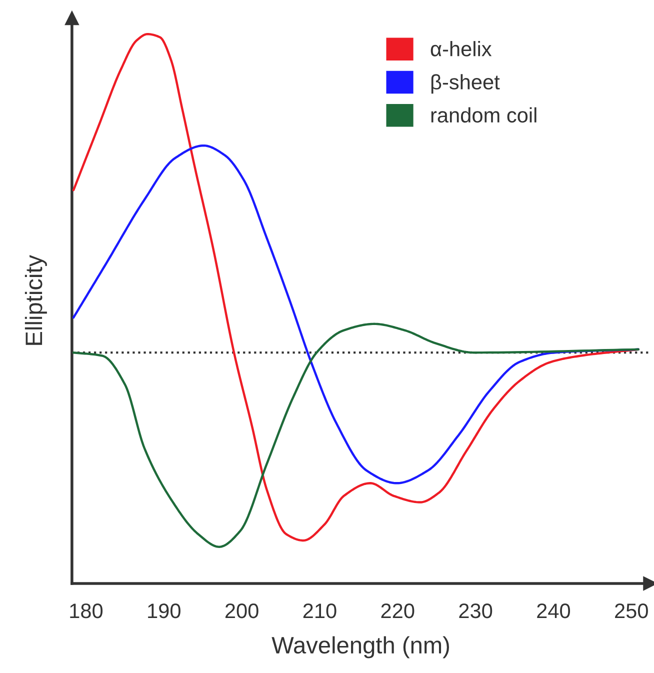 This screenshot has height=673, width=654. Describe the element at coordinates (461, 48) in the screenshot. I see `legend-label: α-helix` at that location.